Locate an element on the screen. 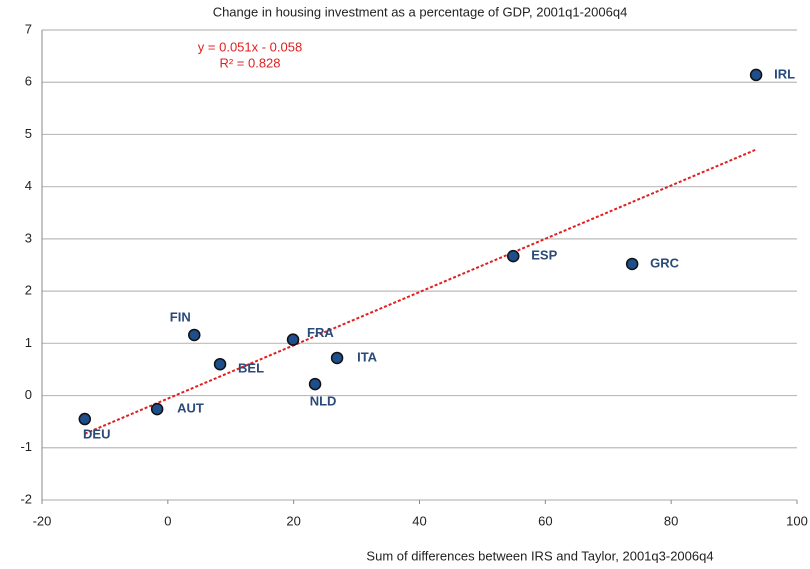 This screenshot has width=810, height=569. point-label: DEU is located at coordinates (96, 433).